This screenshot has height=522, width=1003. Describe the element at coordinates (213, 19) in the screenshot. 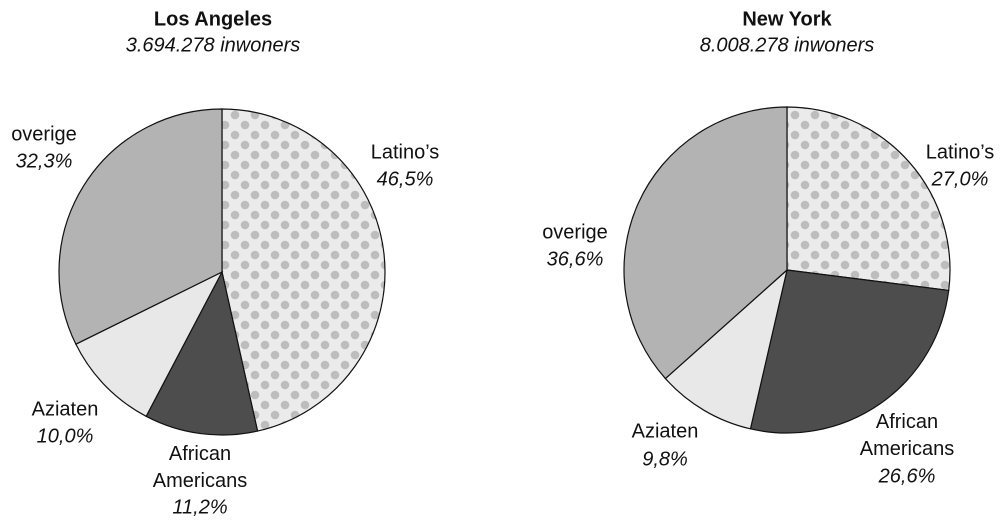

I see `chart-title: Los Angeles` at that location.